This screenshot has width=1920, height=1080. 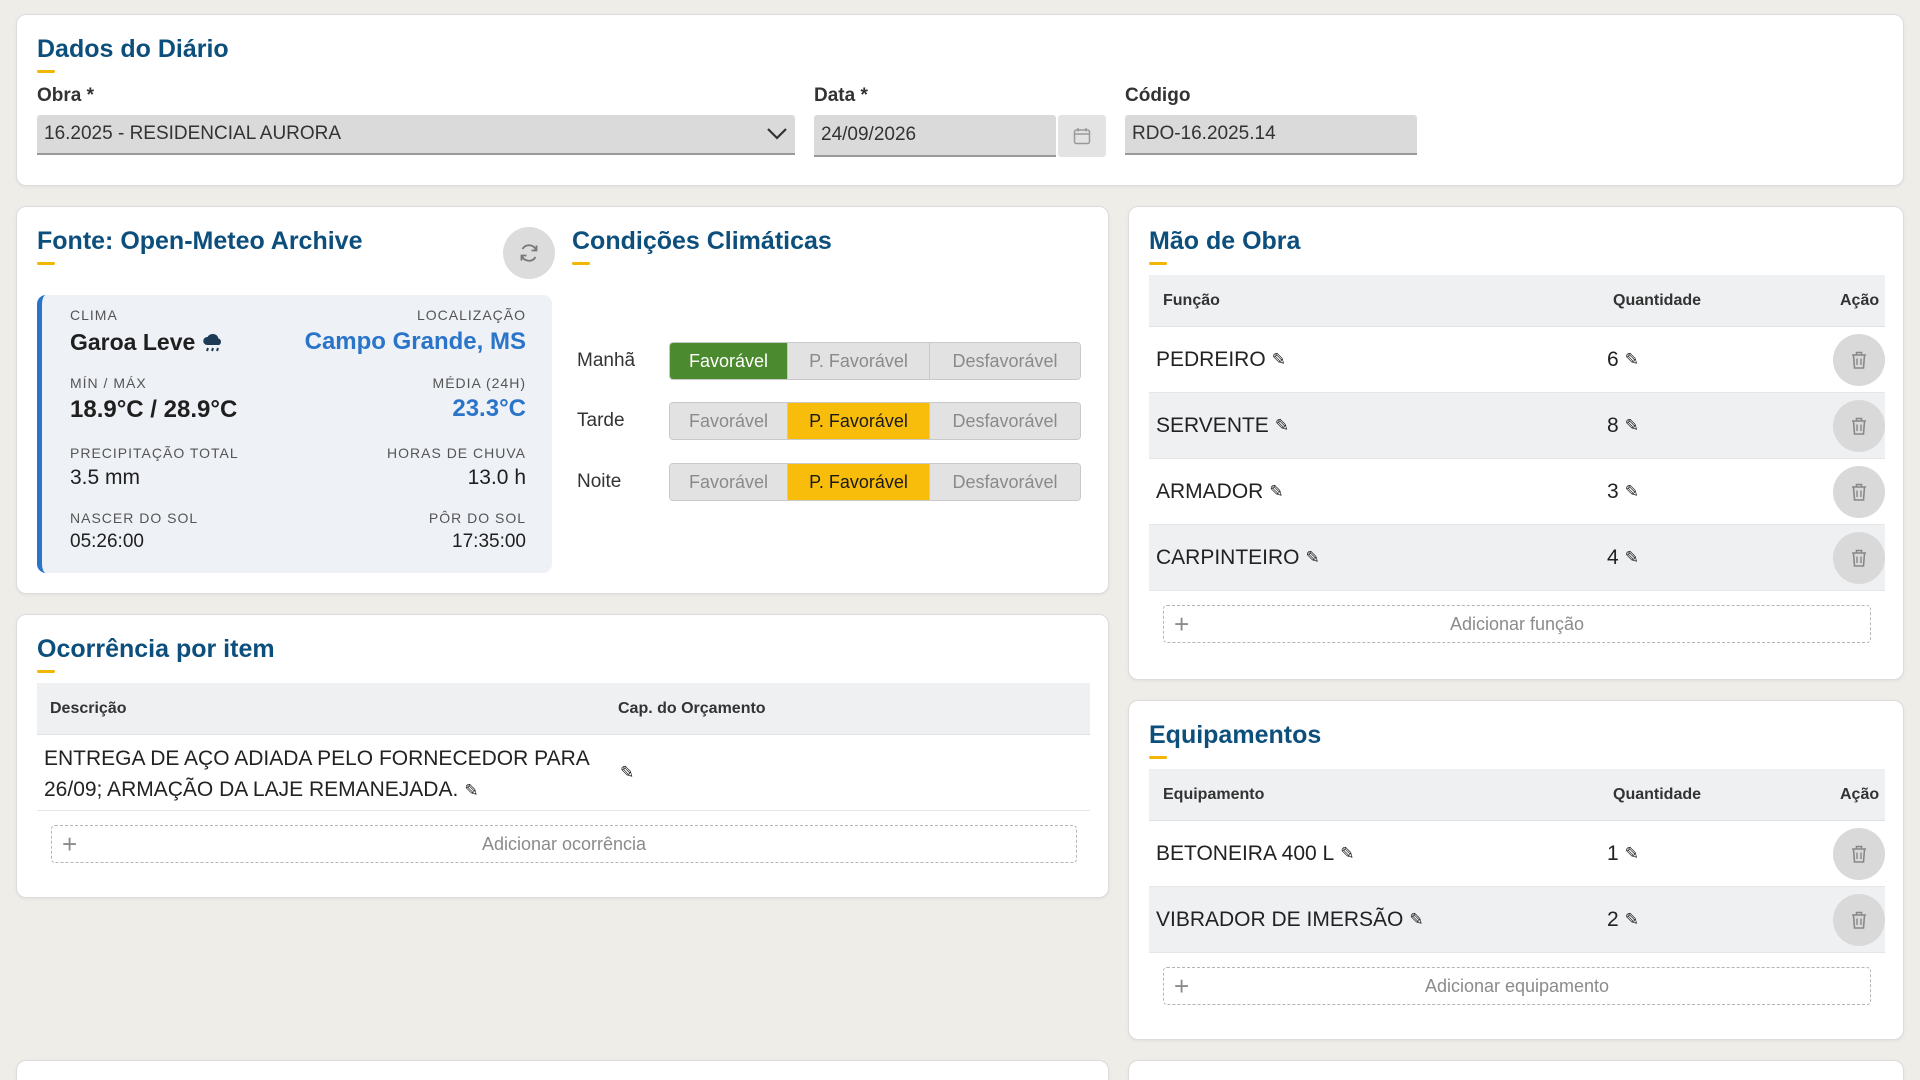 I want to click on equipamento-cell: BETONEIRA 400 L ✎, so click(x=1255, y=853).